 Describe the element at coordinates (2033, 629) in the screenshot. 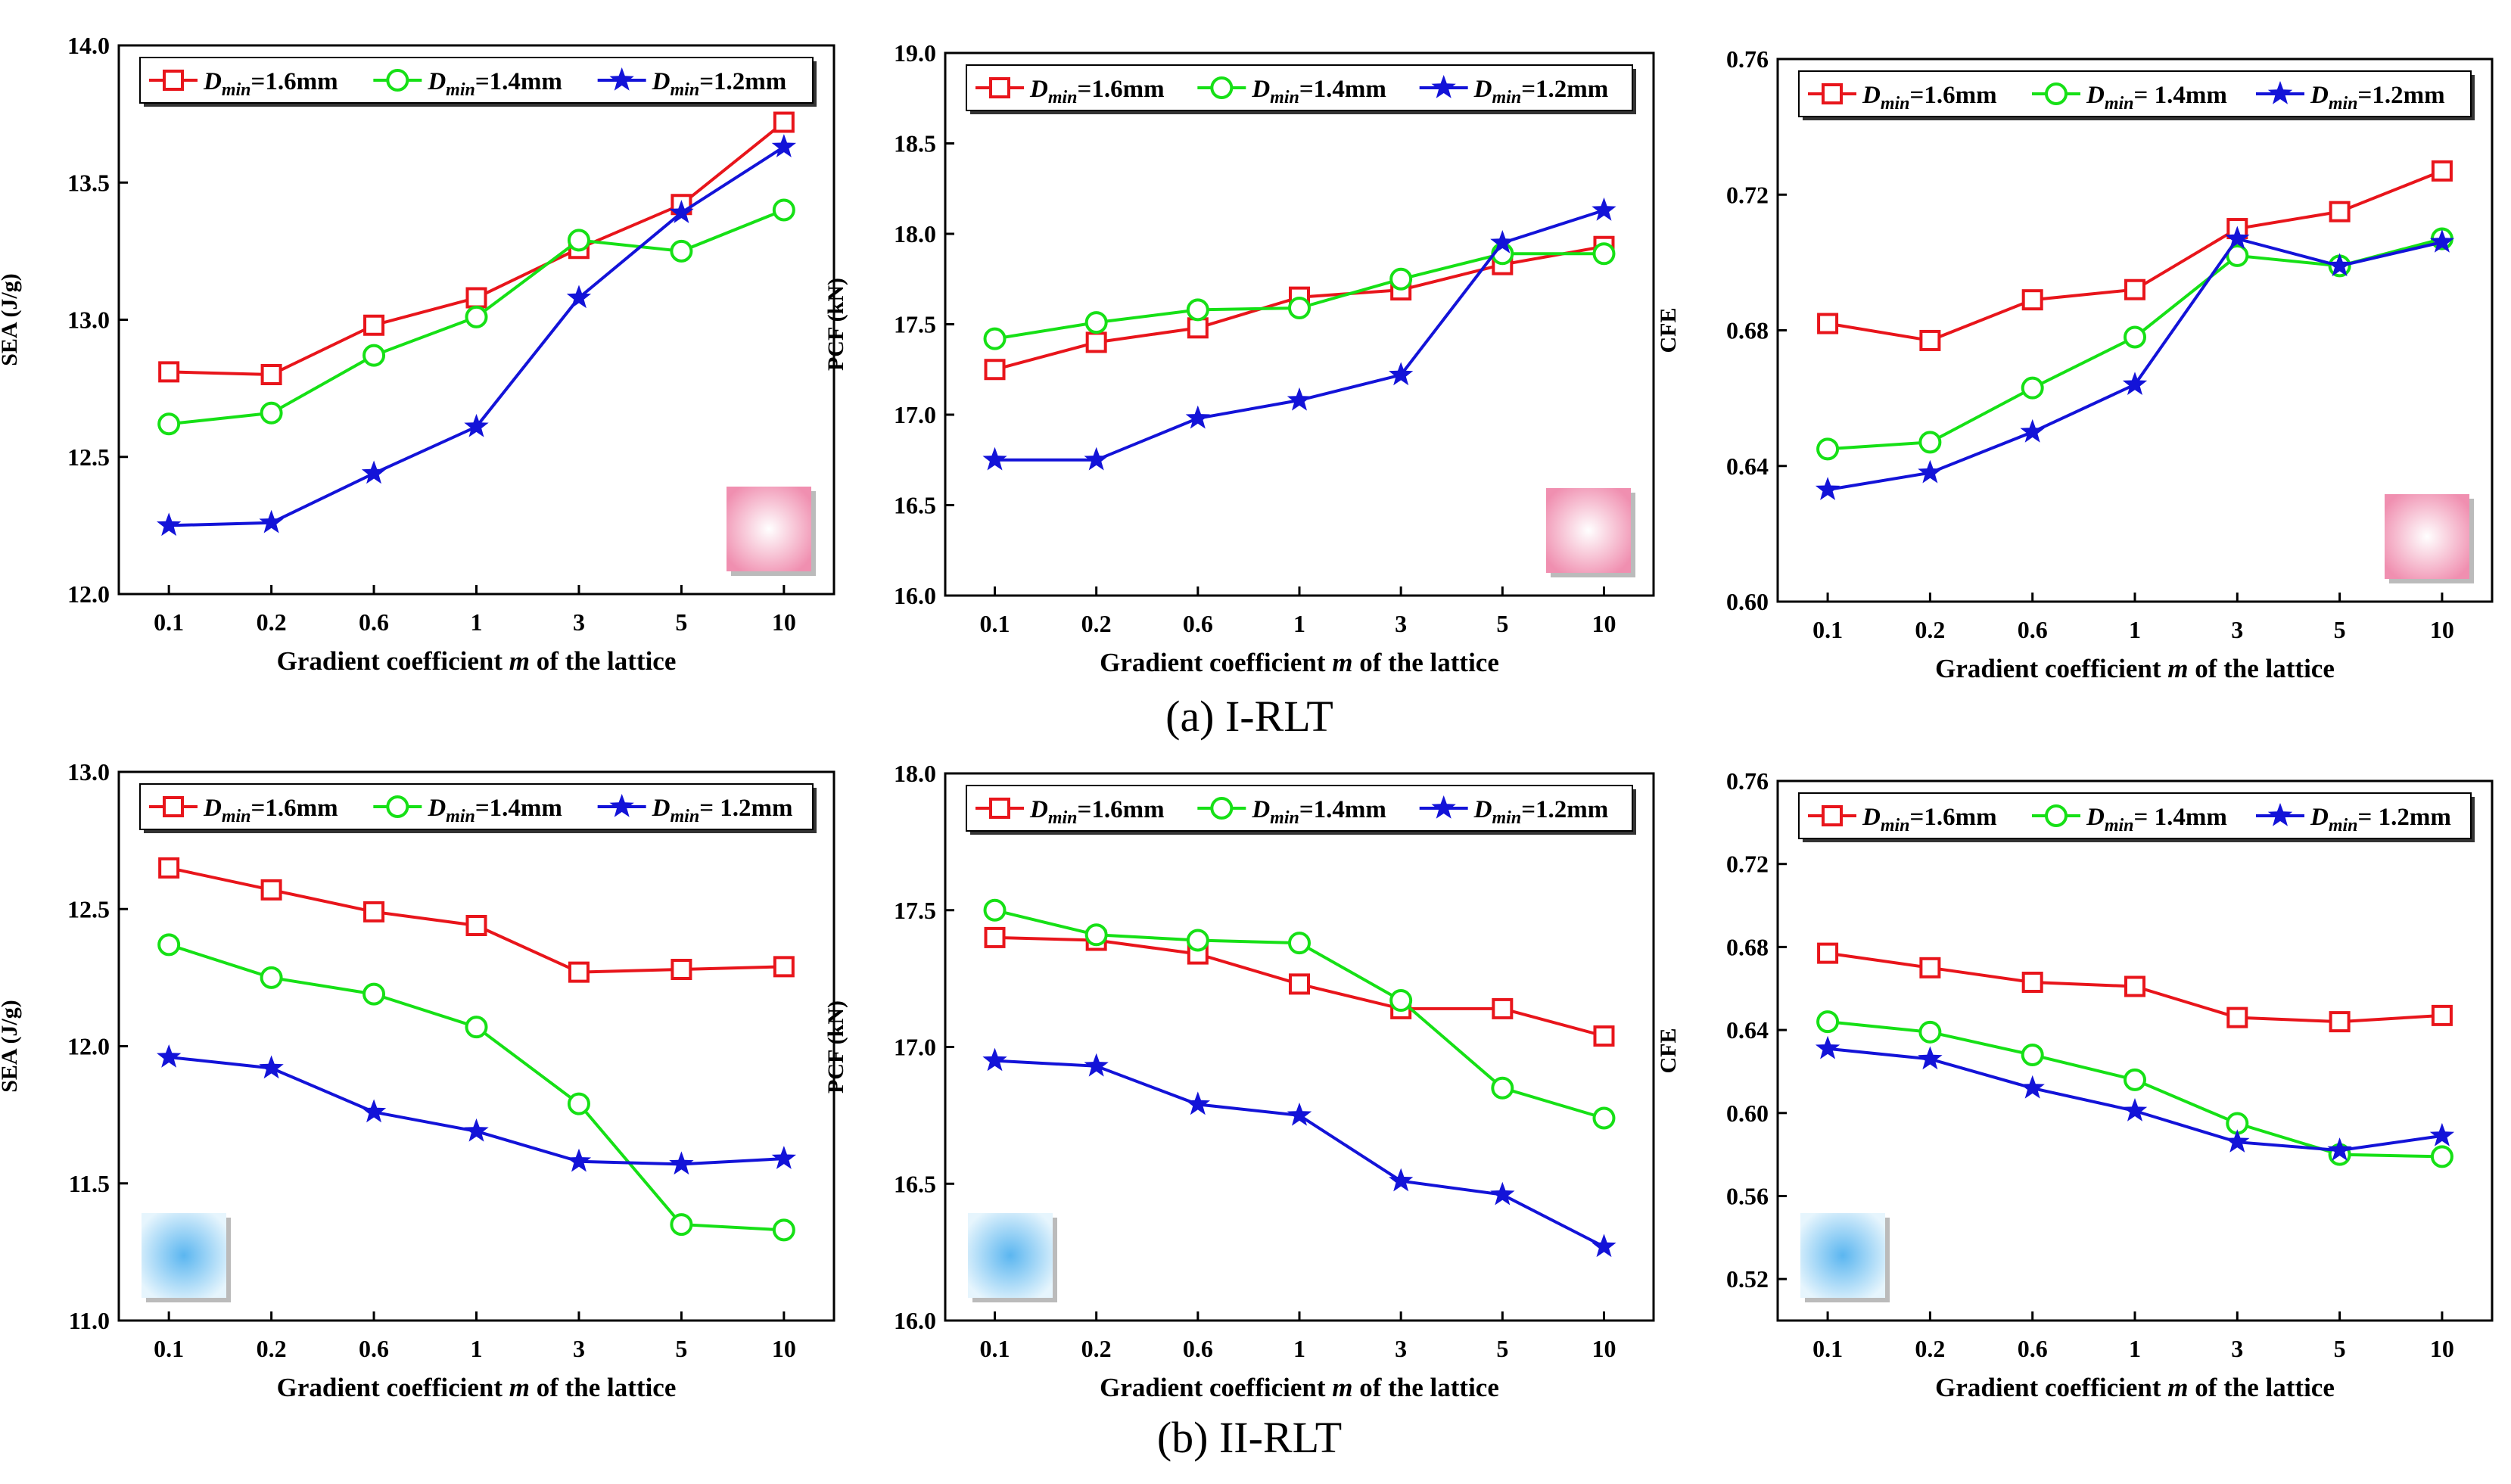

I see `x-tick-label: 0.6` at that location.